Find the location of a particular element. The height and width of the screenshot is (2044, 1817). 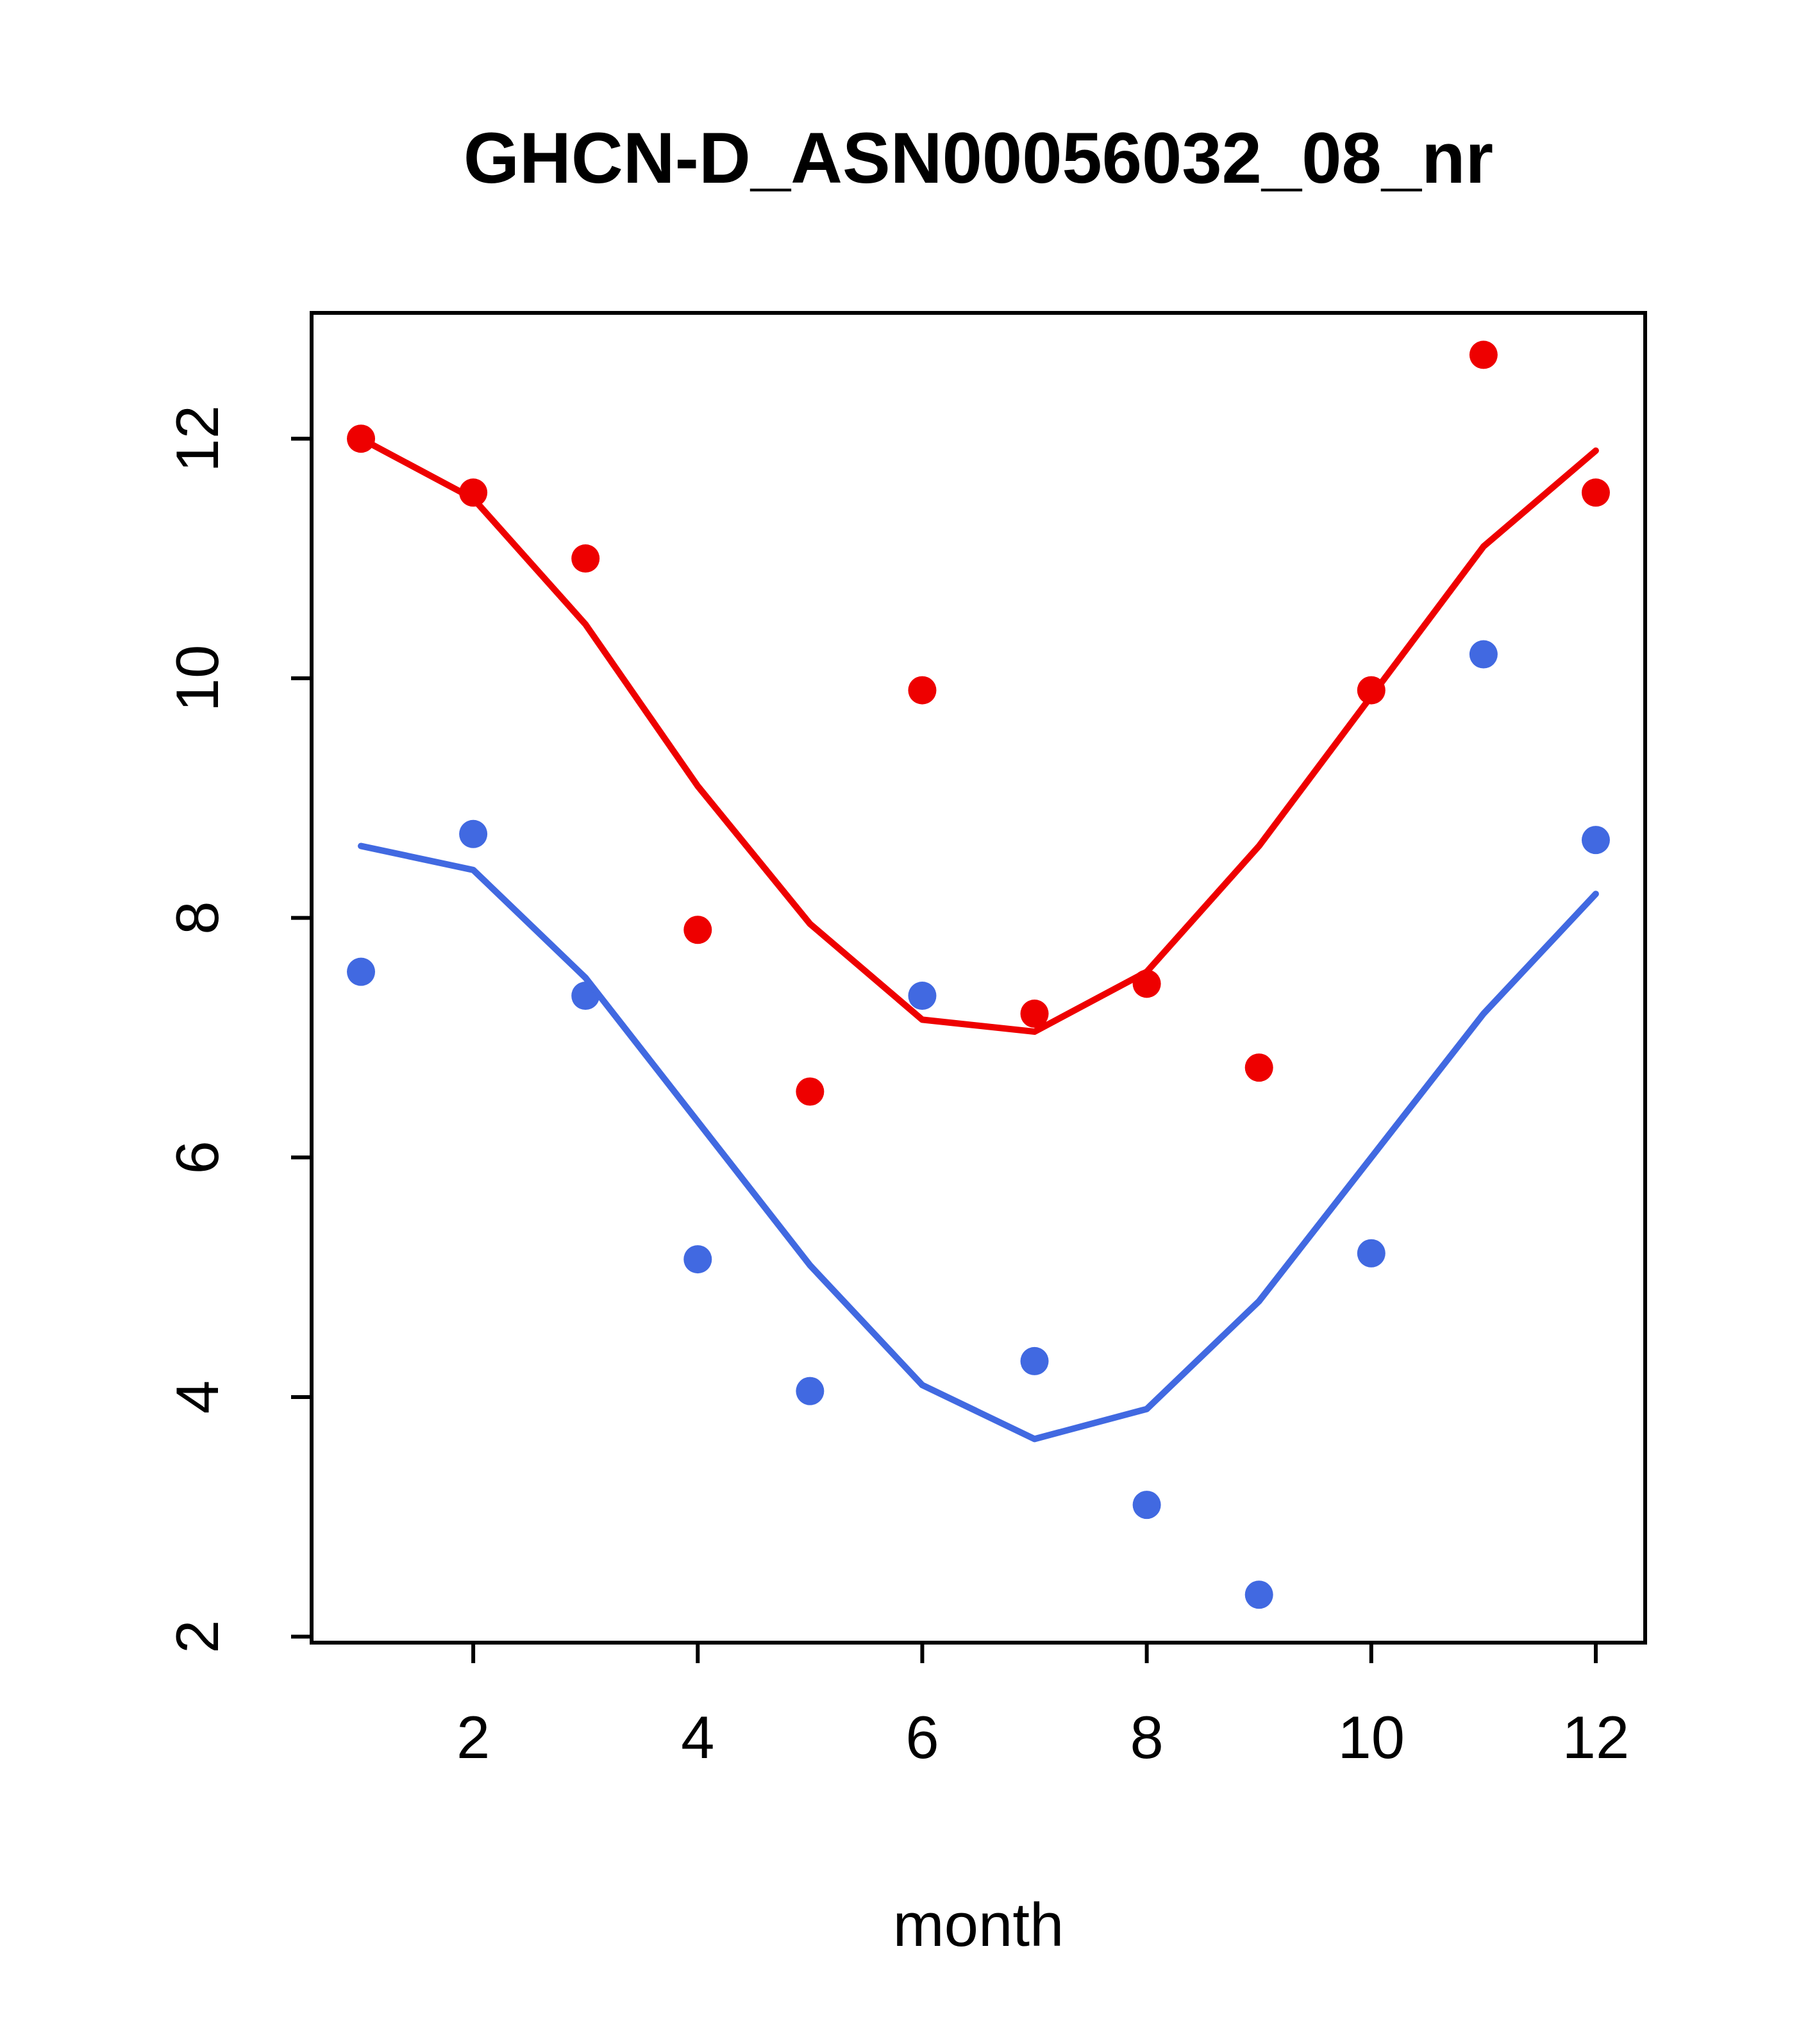

y-tick-label: 8 is located at coordinates (197, 917).